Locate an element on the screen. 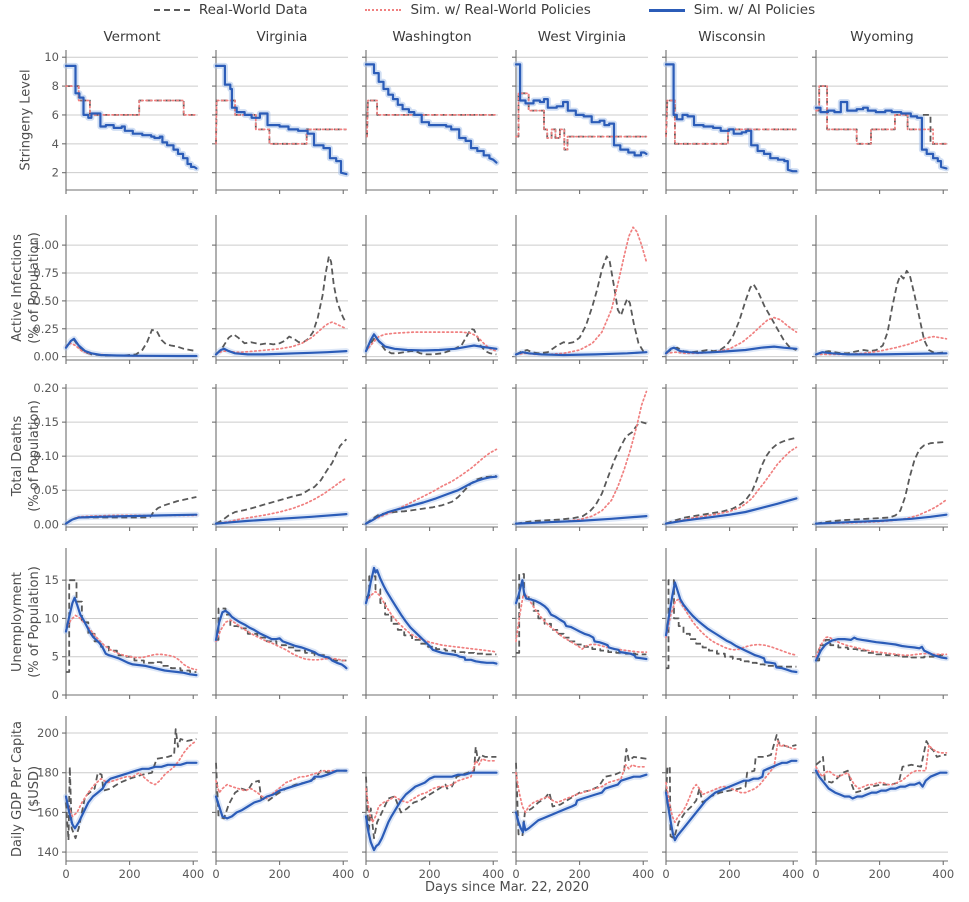 This screenshot has width=969, height=902. legend-line-sample-dashed is located at coordinates (171, 10).